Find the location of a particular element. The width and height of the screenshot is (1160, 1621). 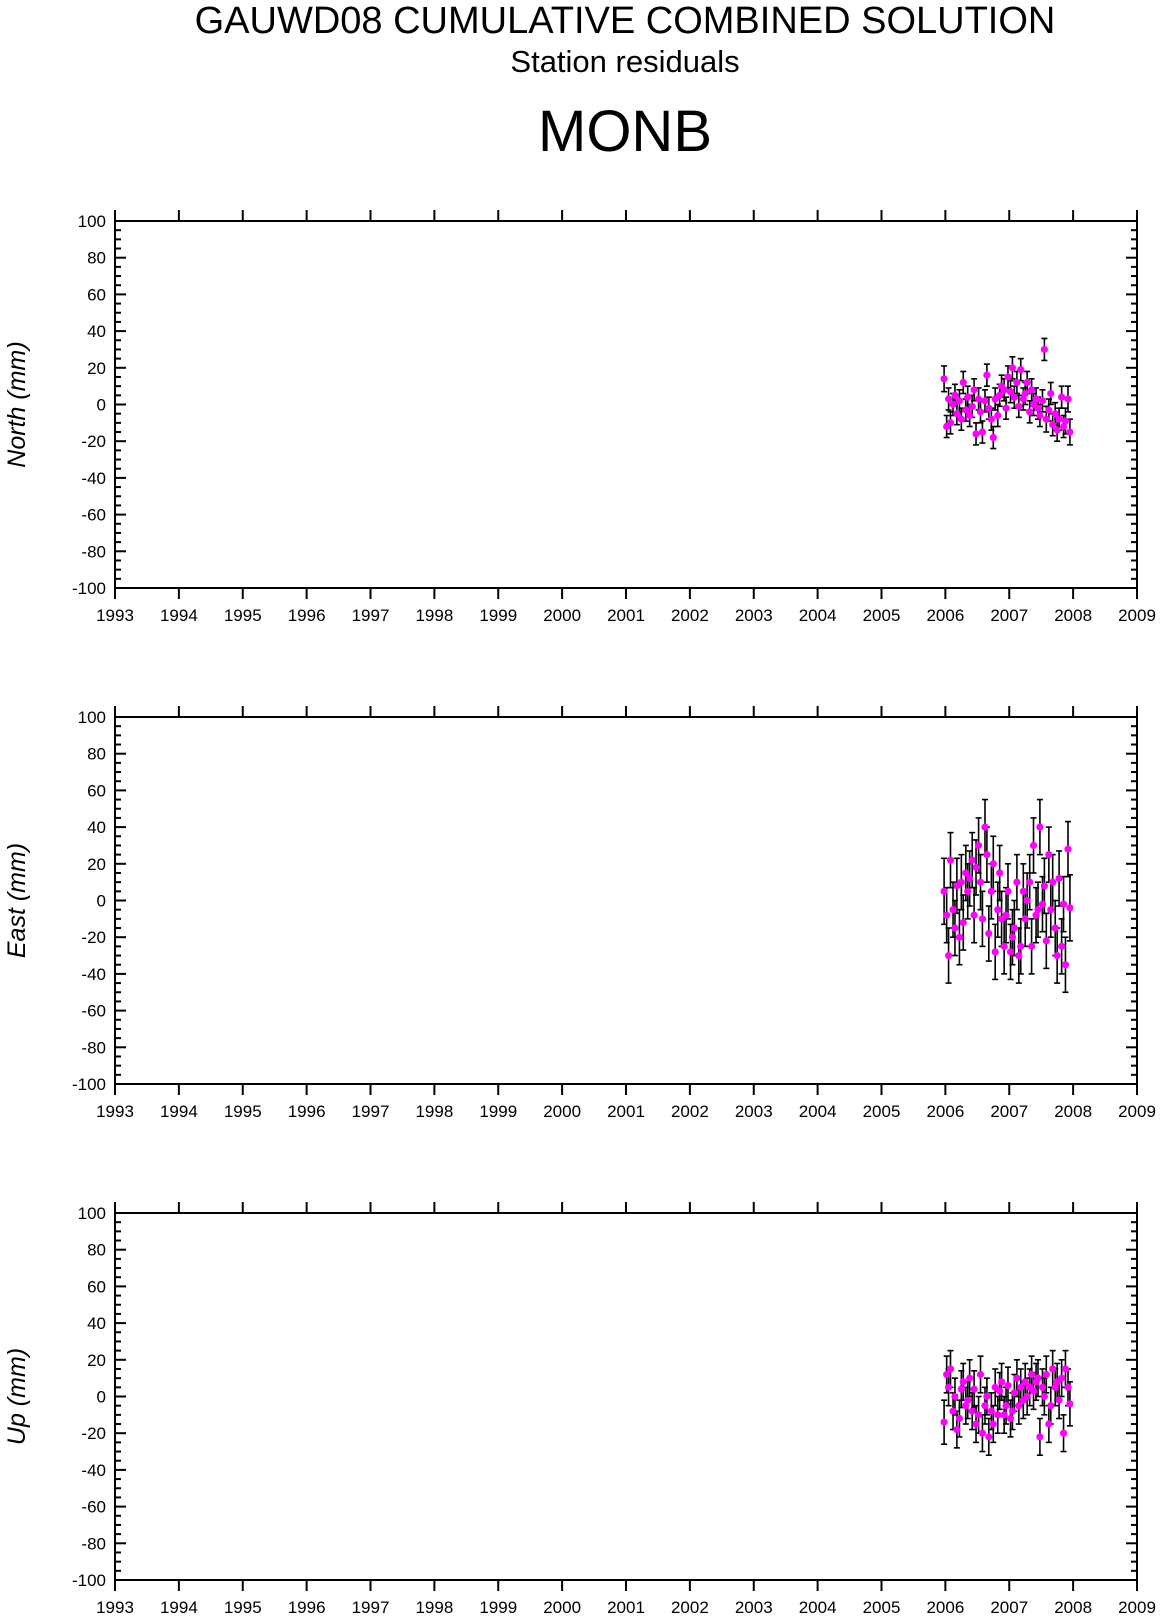

chart-subtitle: Station residuals is located at coordinates (625, 61).